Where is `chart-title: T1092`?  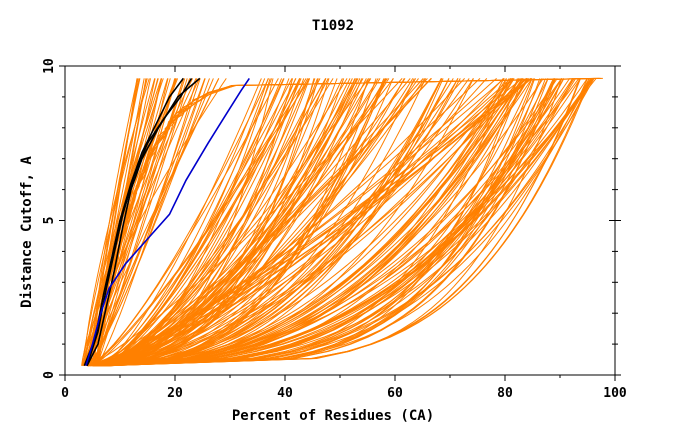
chart-title: T1092 is located at coordinates (333, 26).